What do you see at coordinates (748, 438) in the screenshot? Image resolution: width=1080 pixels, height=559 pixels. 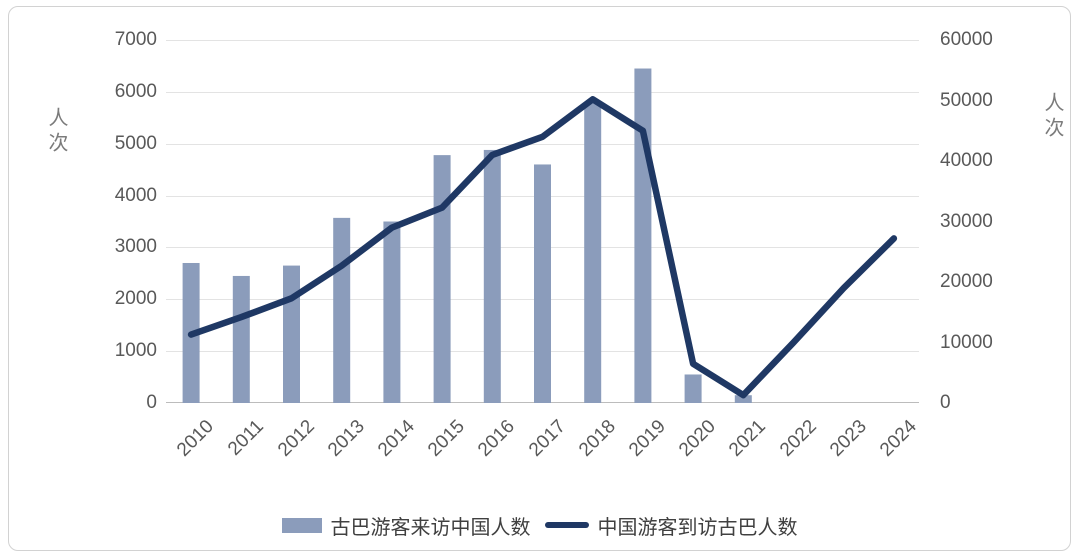 I see `x-label-2021: 2021` at bounding box center [748, 438].